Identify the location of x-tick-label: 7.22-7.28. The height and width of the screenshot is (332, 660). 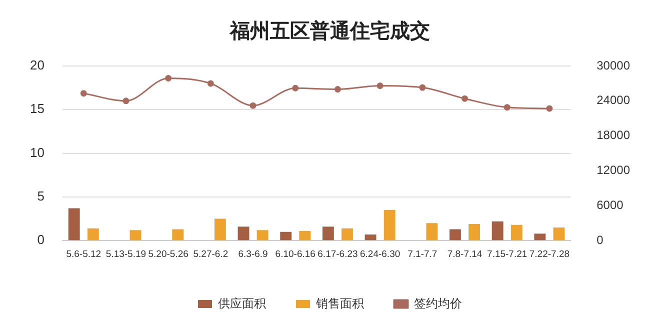
(549, 254).